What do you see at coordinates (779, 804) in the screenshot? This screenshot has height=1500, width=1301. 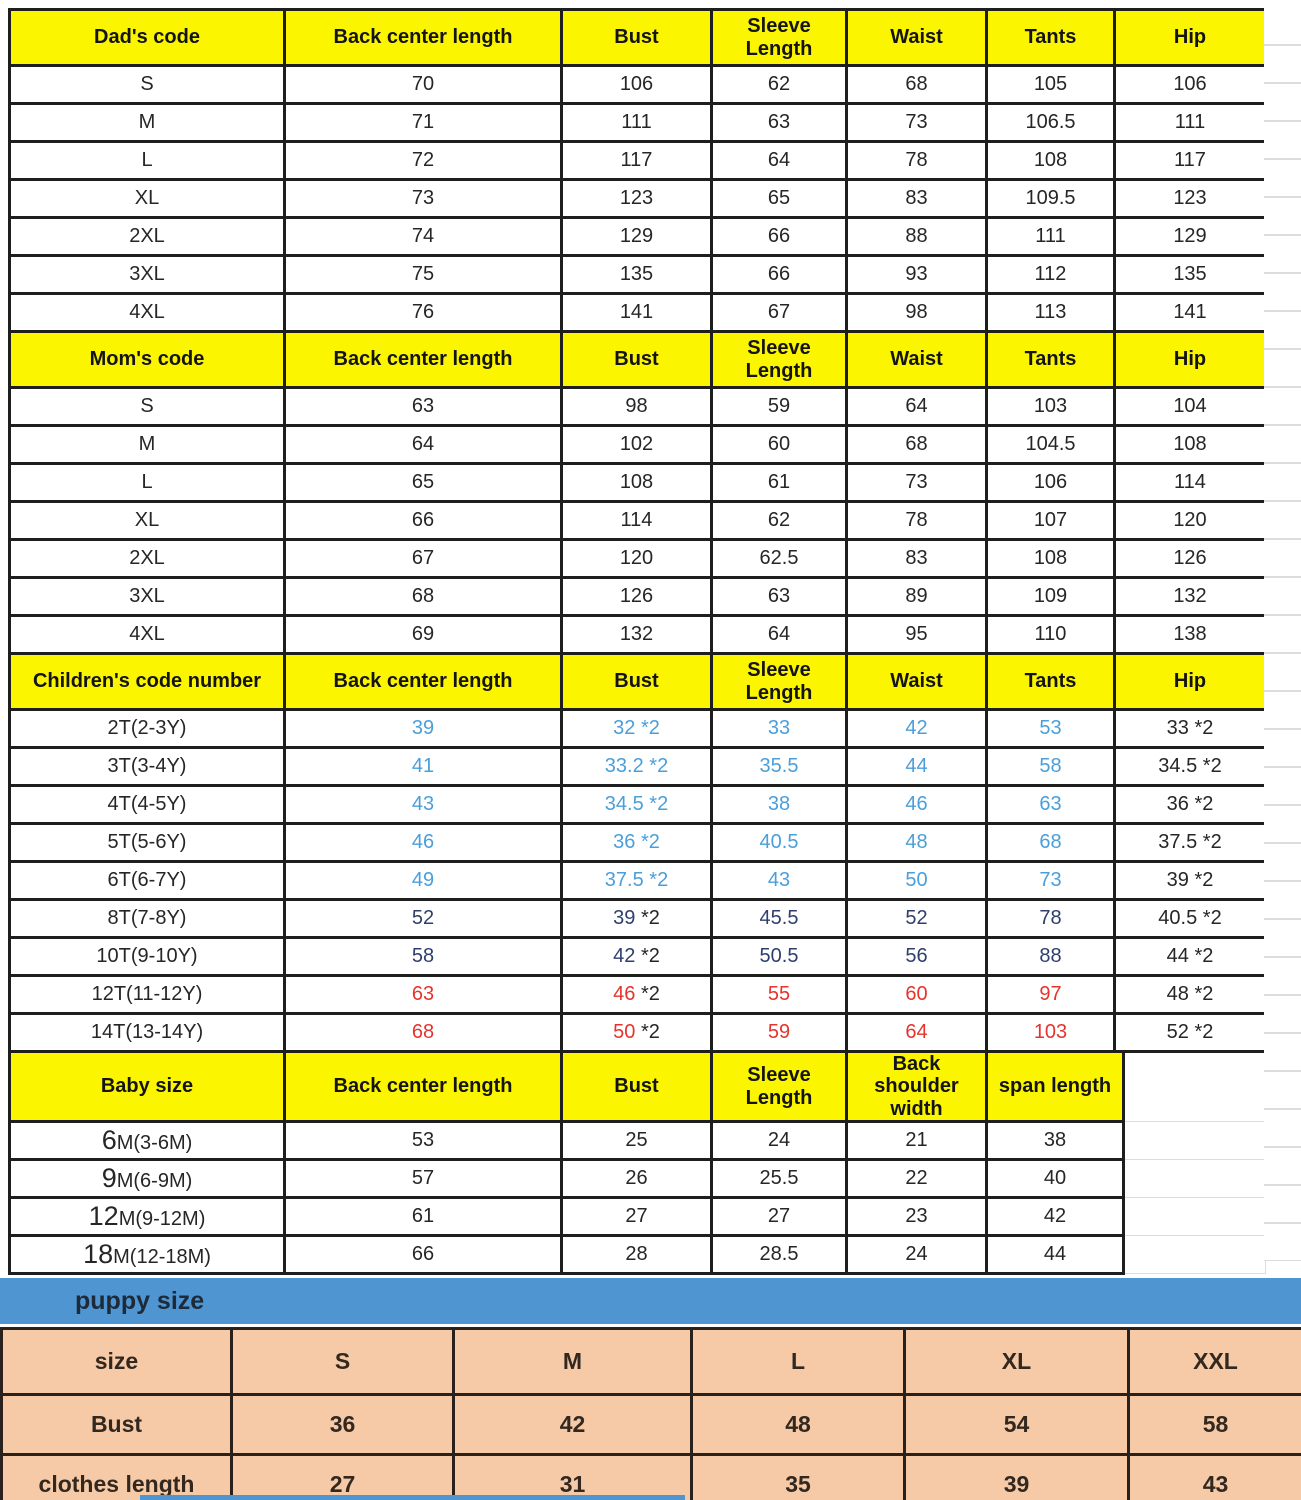 I see `measurement-value: 38` at bounding box center [779, 804].